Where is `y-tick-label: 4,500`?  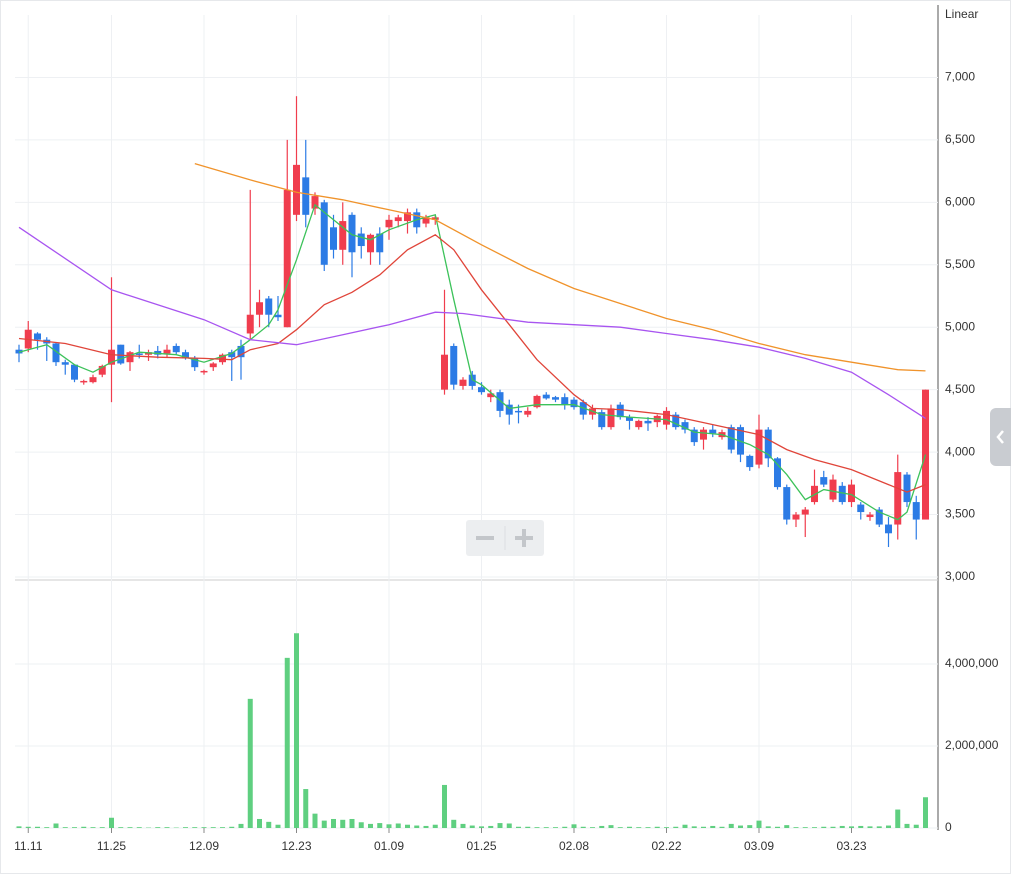
y-tick-label: 4,500 is located at coordinates (960, 389).